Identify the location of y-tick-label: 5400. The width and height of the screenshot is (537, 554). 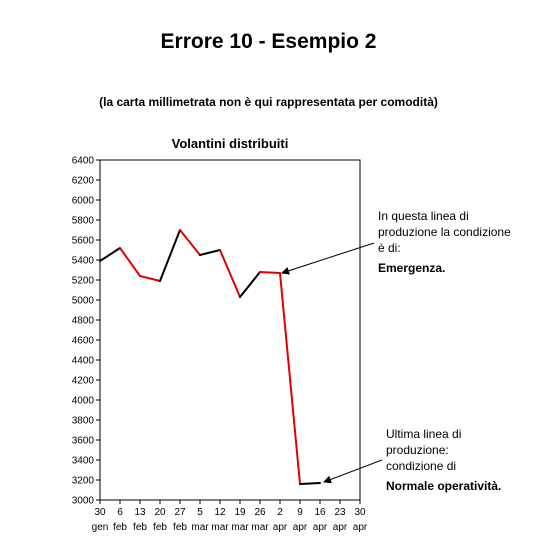
(83, 261).